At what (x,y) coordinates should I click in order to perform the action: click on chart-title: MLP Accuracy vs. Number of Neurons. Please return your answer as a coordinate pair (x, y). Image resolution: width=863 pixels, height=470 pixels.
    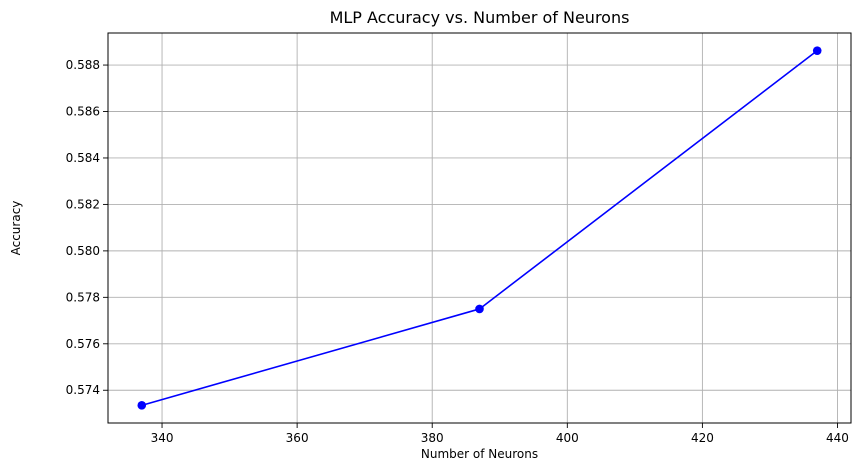
    Looking at the image, I should click on (480, 17).